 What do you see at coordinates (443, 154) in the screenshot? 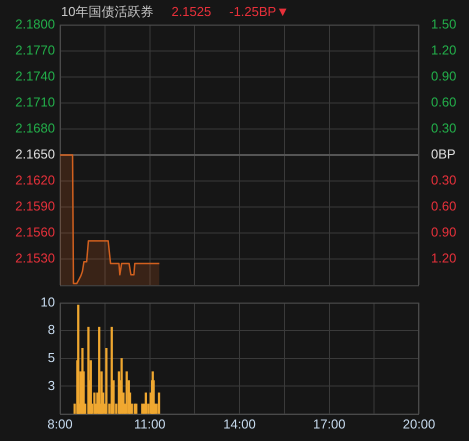
I see `y2-tick-label: 0BP` at bounding box center [443, 154].